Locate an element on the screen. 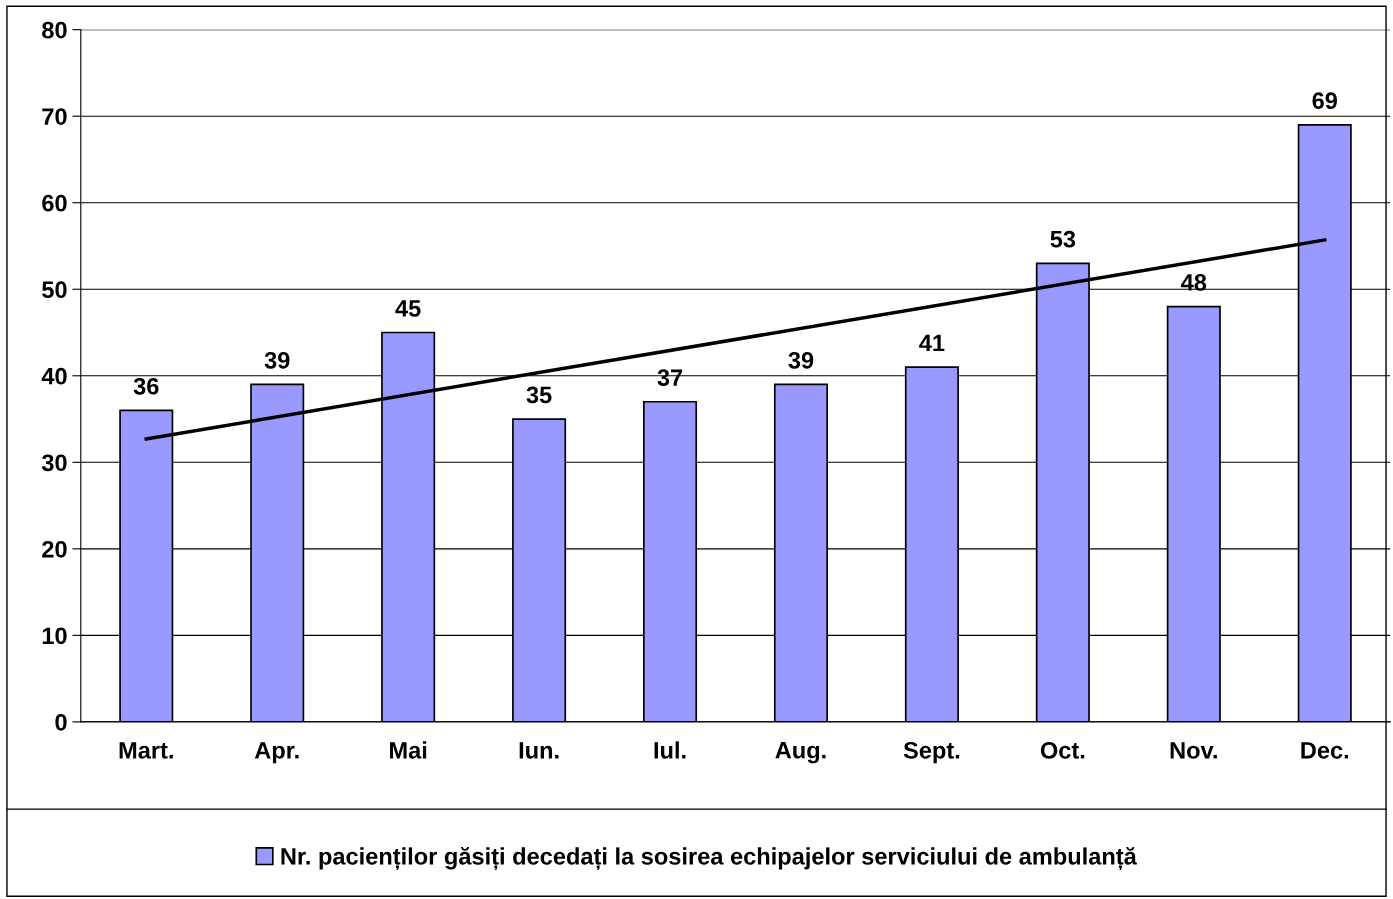 This screenshot has width=1393, height=899. y-tick-label: 0 is located at coordinates (61, 722).